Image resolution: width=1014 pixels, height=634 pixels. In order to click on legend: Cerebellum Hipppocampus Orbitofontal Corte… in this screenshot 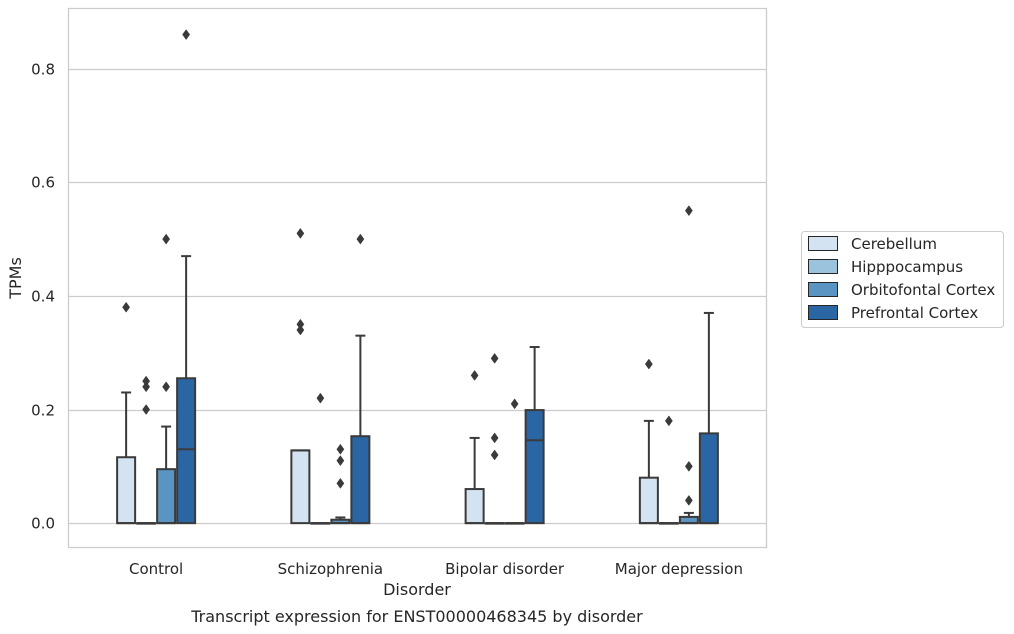, I will do `click(902, 279)`.